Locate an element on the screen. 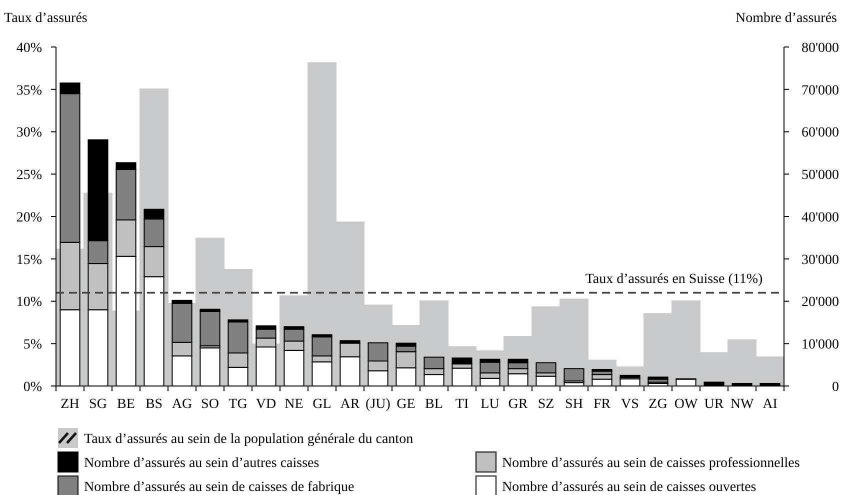 The height and width of the screenshot is (495, 841). y-tick-label: 10% is located at coordinates (29, 302).